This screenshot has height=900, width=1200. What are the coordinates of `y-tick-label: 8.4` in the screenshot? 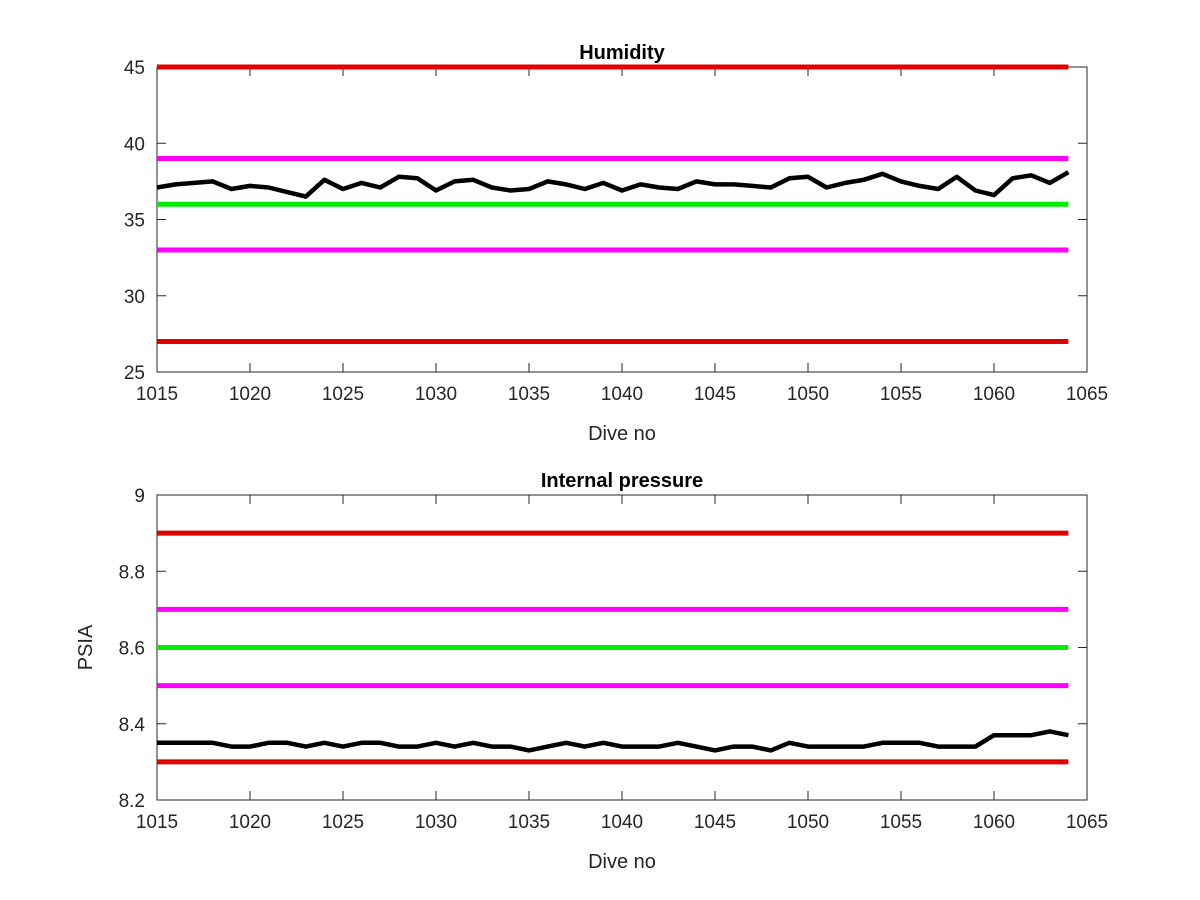 It's located at (132, 725).